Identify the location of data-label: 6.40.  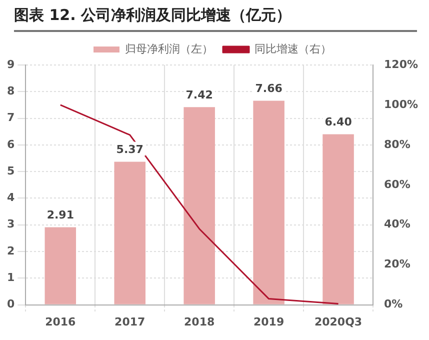
(338, 122).